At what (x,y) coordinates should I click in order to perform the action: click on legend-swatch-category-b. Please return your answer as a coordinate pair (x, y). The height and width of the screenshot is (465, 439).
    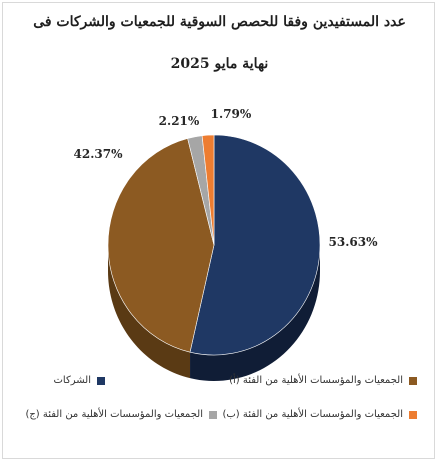
    Looking at the image, I should click on (413, 414).